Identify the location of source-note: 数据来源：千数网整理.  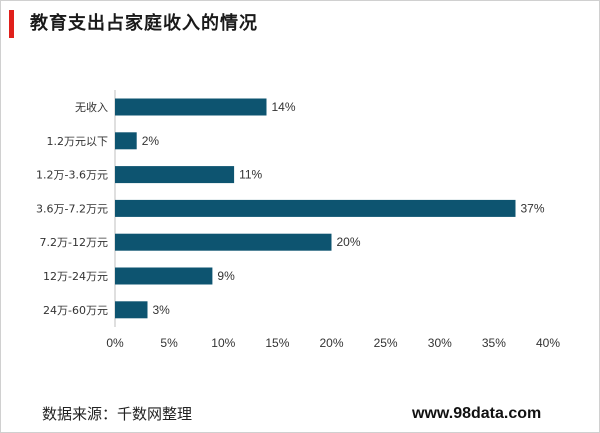
(117, 414).